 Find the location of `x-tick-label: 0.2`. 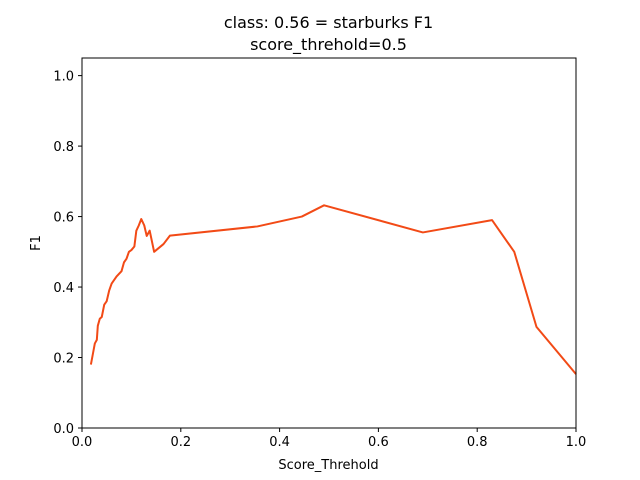

x-tick-label: 0.2 is located at coordinates (180, 442).